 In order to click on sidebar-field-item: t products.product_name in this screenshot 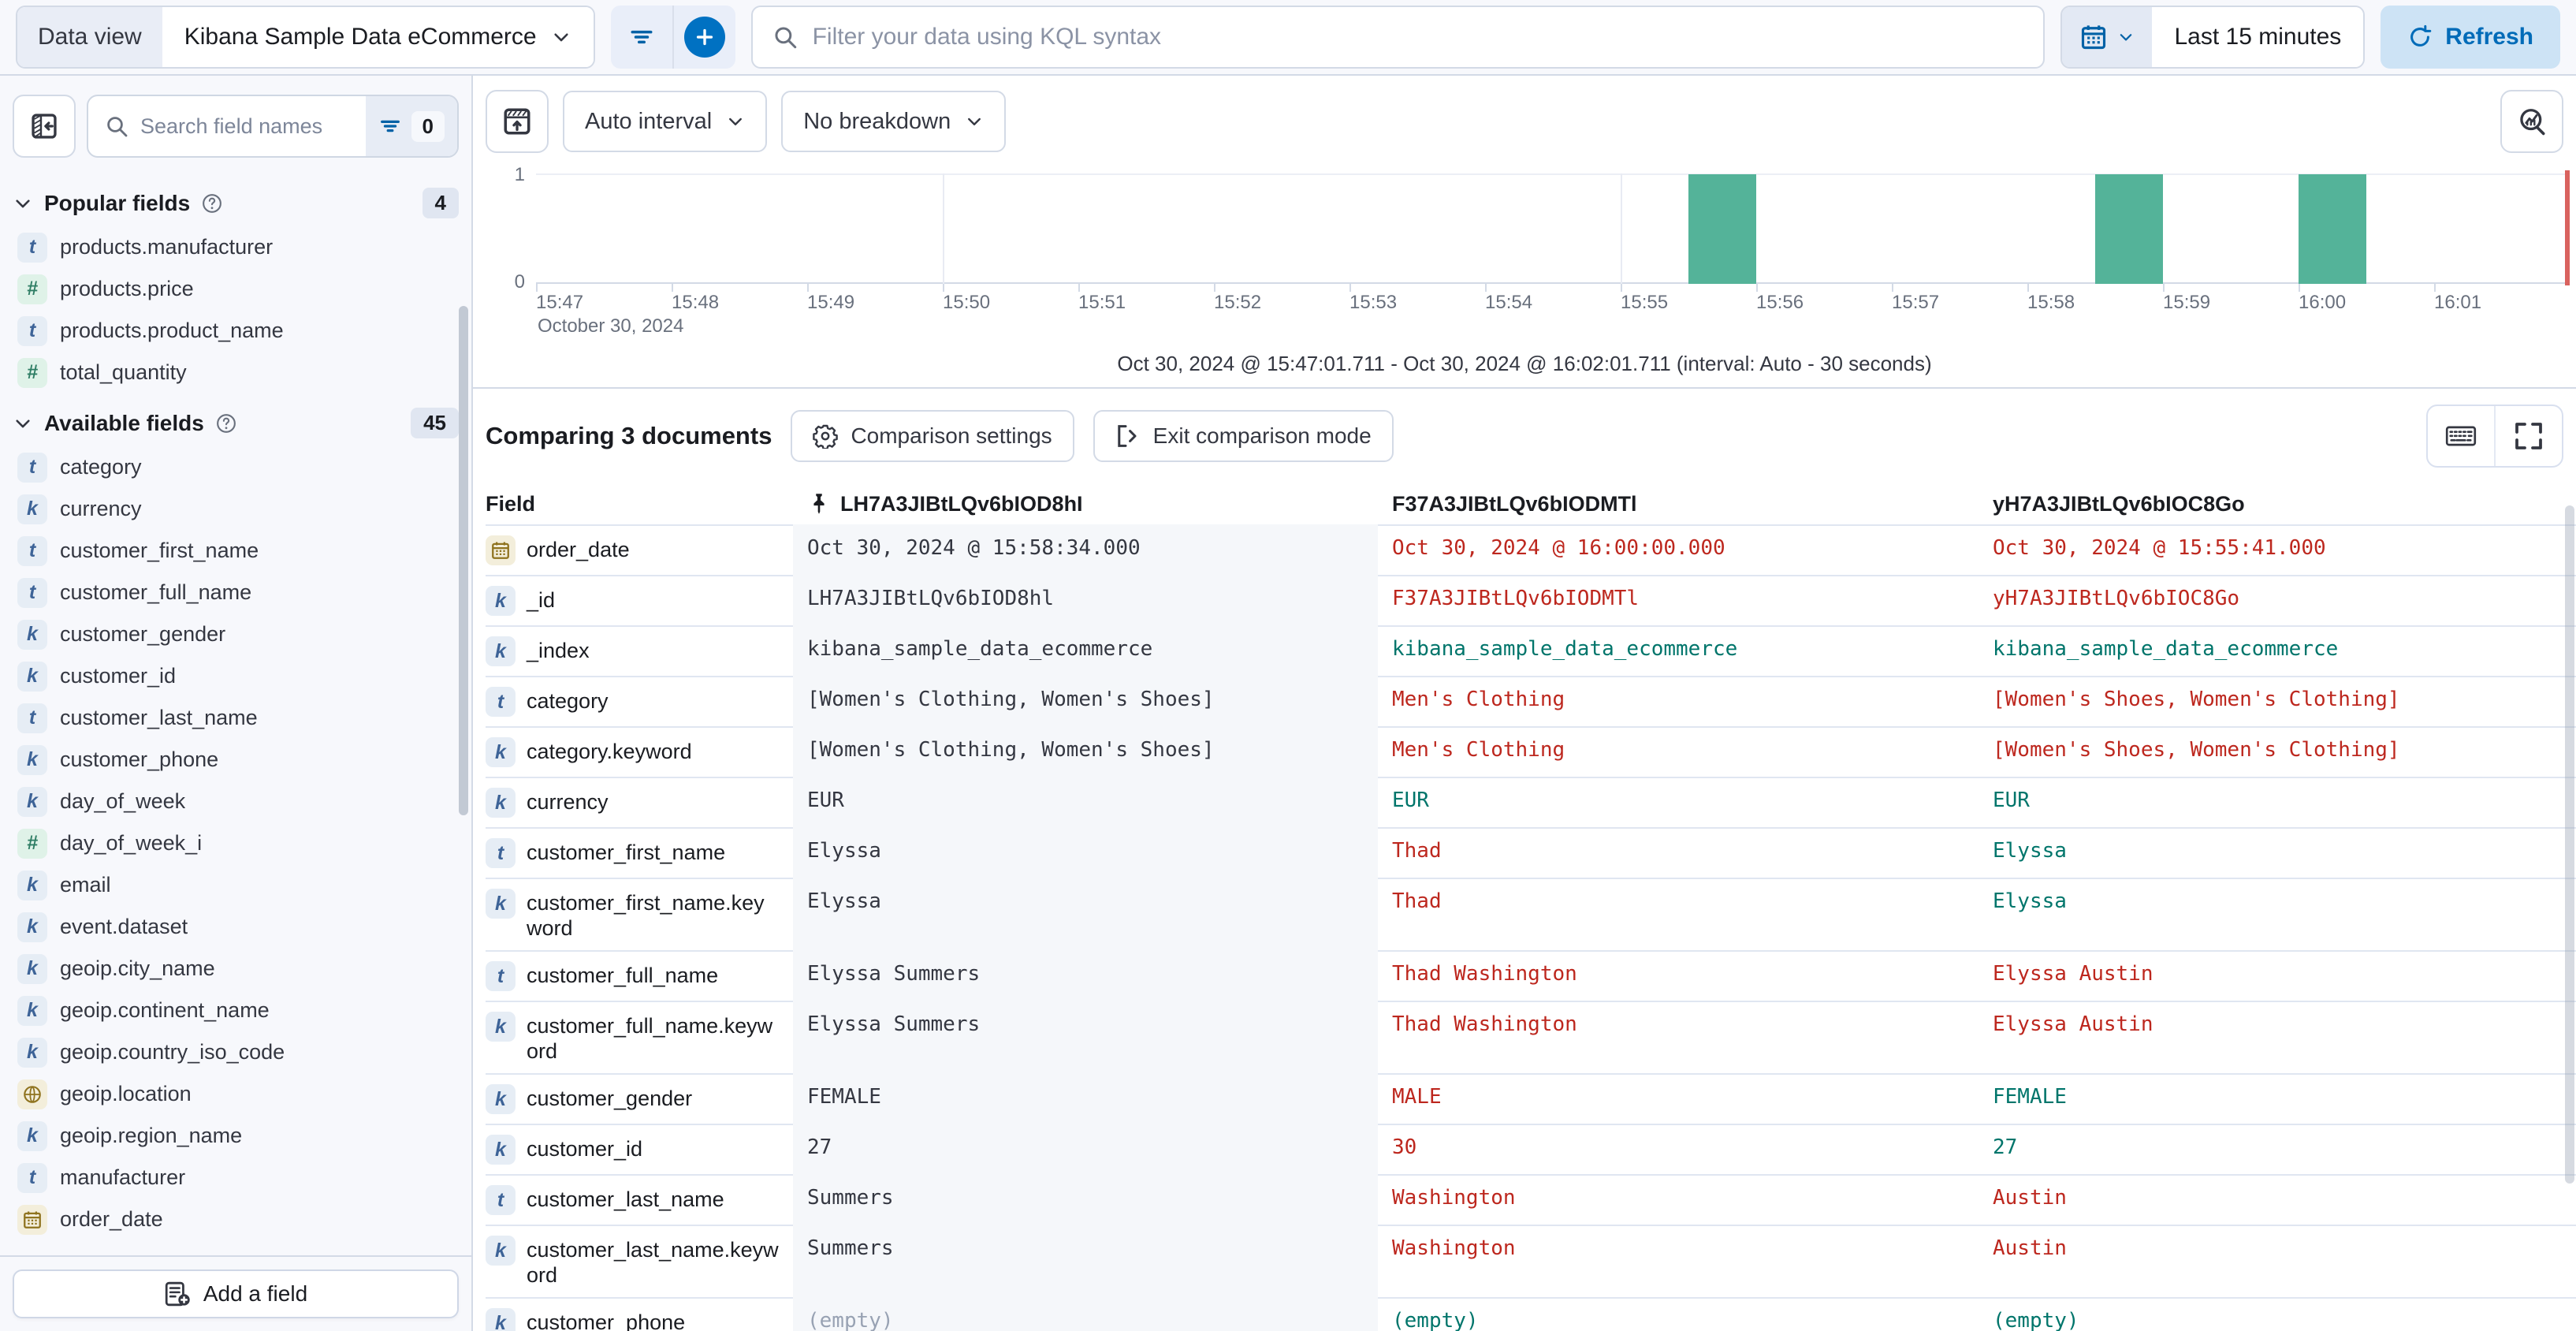, I will do `click(236, 331)`.